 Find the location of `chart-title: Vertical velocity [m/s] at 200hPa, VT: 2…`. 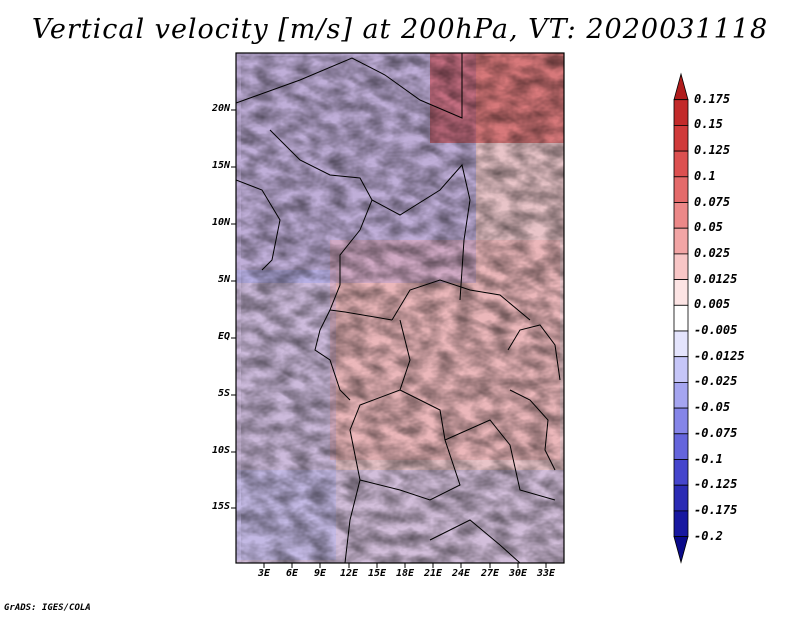

chart-title: Vertical velocity [m/s] at 200hPa, VT: 2… is located at coordinates (400, 29).